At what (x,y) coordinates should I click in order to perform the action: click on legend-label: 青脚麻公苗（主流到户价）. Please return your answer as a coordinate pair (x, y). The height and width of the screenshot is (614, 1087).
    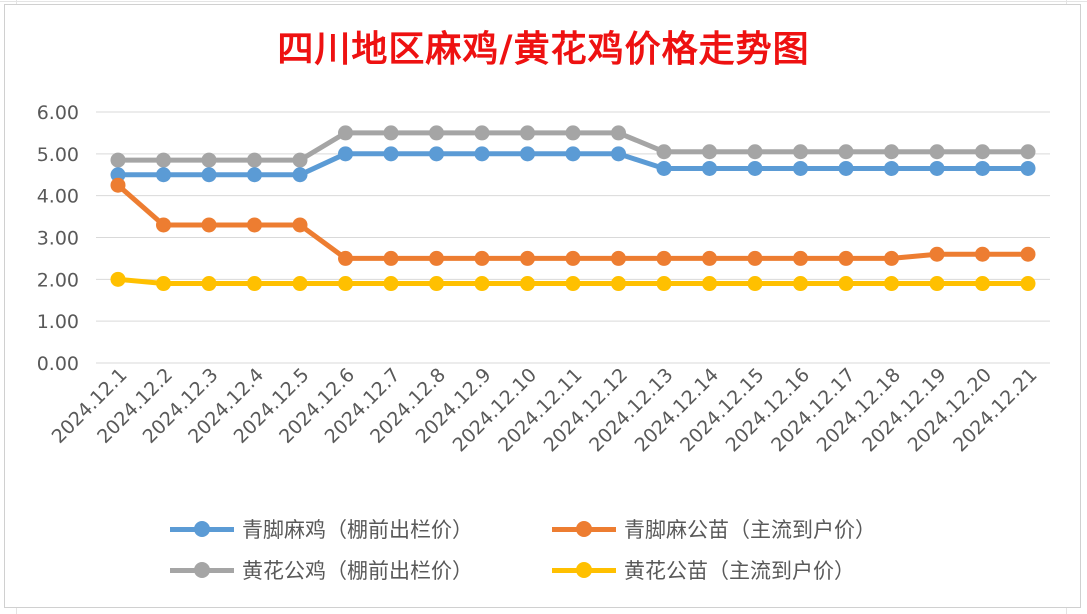
    Looking at the image, I should click on (750, 530).